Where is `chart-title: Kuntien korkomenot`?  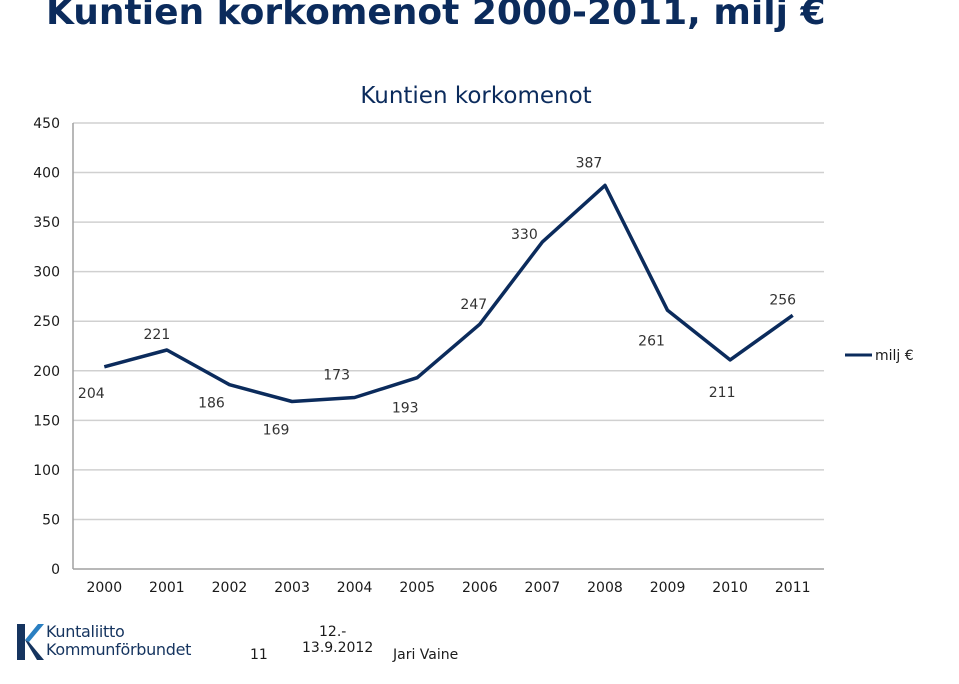
chart-title: Kuntien korkomenot is located at coordinates (475, 96).